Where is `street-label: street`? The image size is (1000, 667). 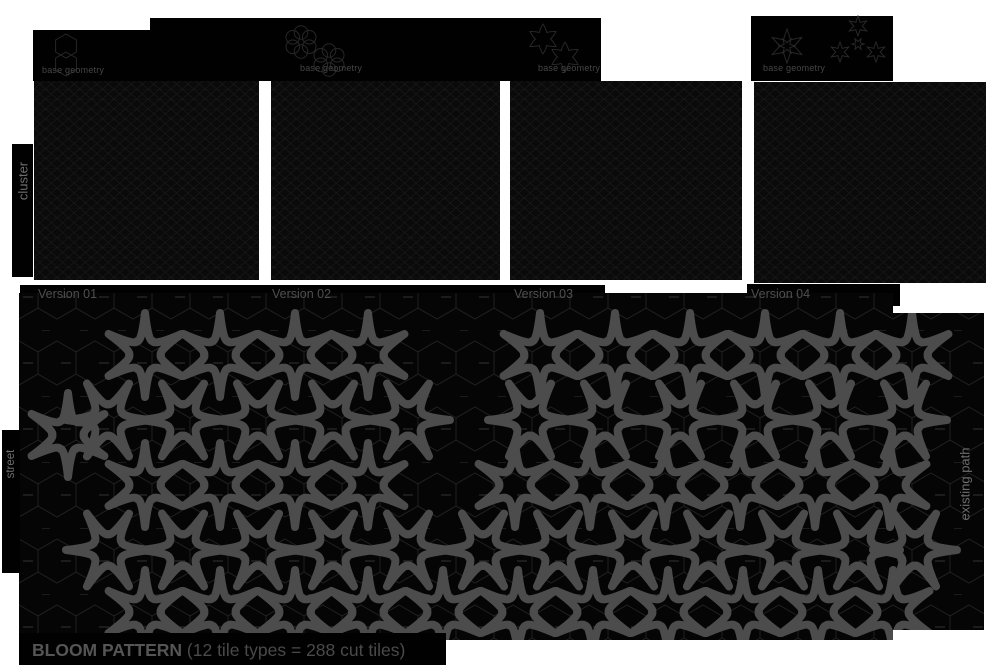
street-label: street is located at coordinates (11, 464).